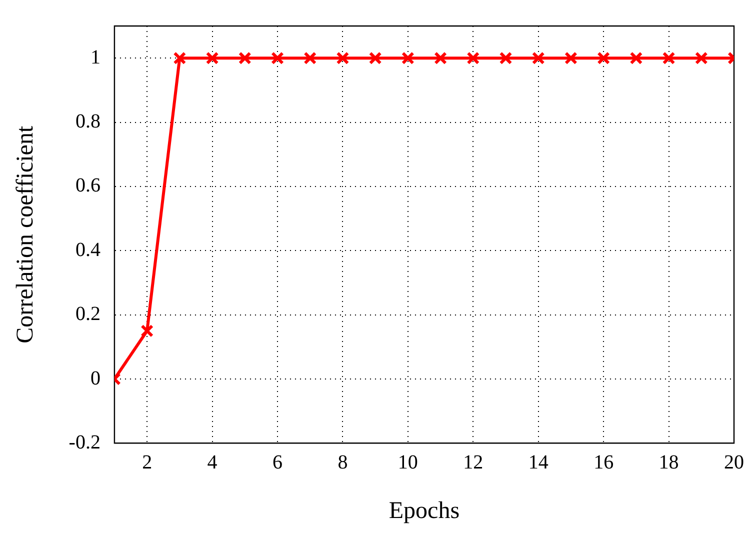 The width and height of the screenshot is (752, 536). I want to click on x-axis-title: Epochs, so click(424, 511).